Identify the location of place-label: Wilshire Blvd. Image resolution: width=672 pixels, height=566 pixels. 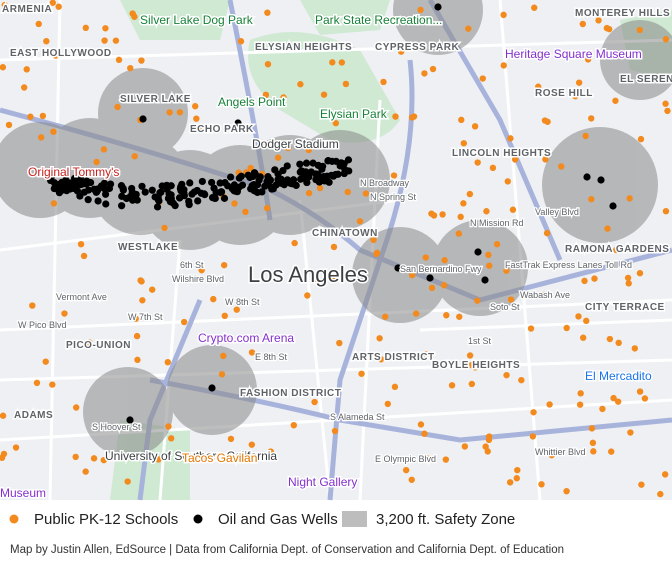
(198, 279).